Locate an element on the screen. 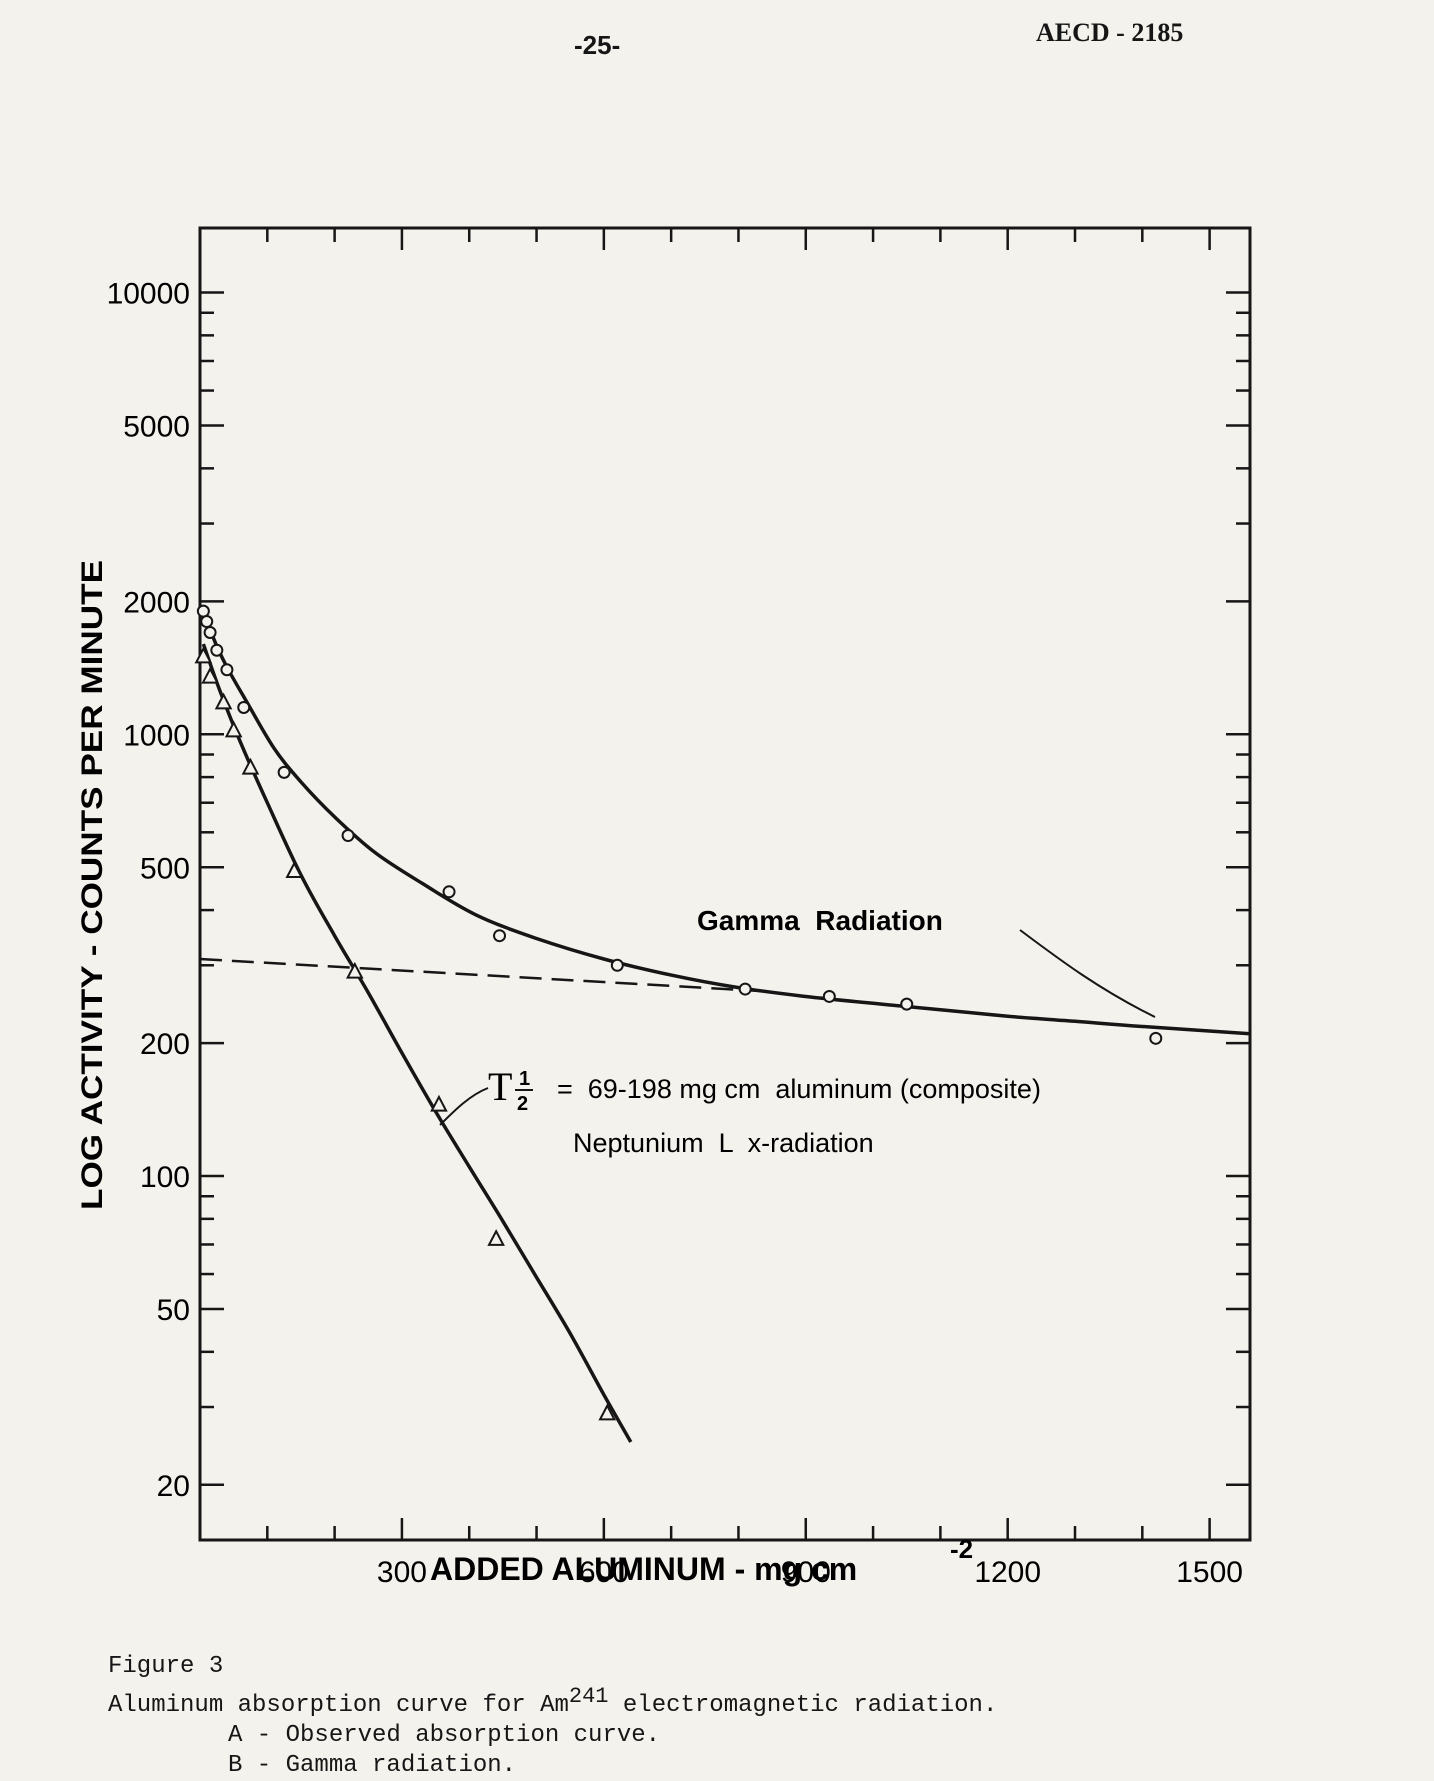  y-axis-label: LOG ACTIVITY - COUNTS PER MINUTE is located at coordinates (92, 885).